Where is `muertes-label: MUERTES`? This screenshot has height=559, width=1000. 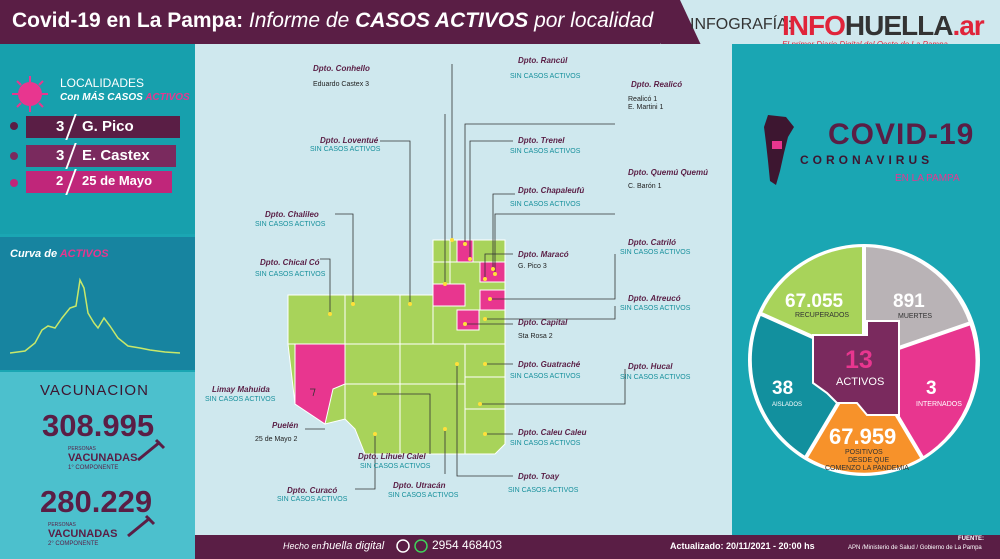 muertes-label: MUERTES is located at coordinates (915, 316).